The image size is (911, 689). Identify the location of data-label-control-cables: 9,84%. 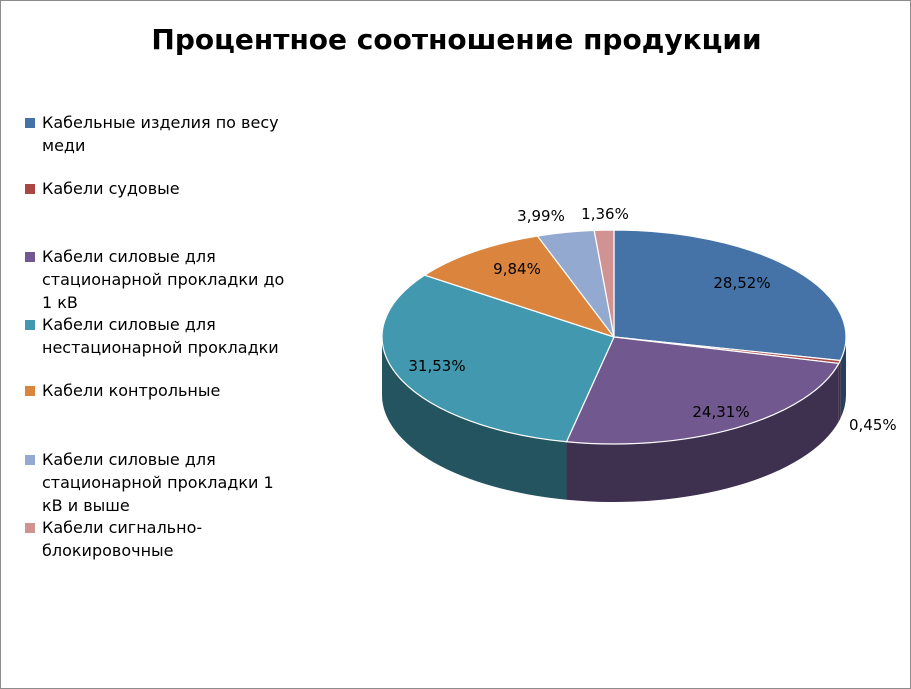
(517, 269).